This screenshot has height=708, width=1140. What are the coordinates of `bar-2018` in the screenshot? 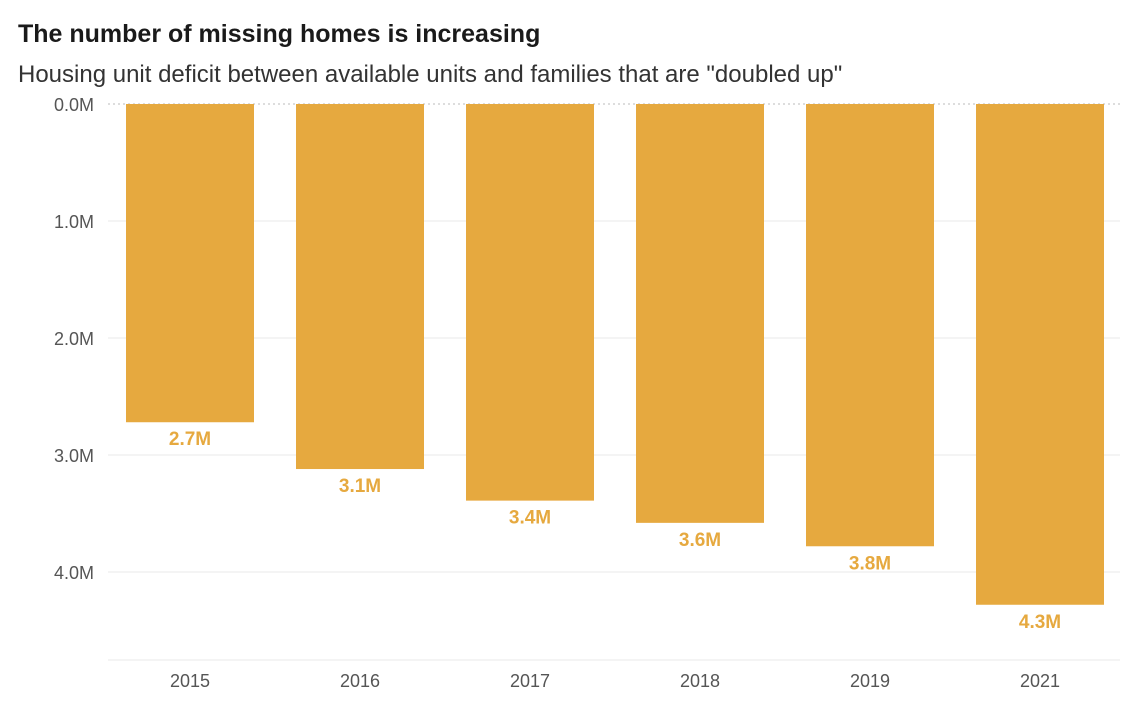 It's located at (700, 313).